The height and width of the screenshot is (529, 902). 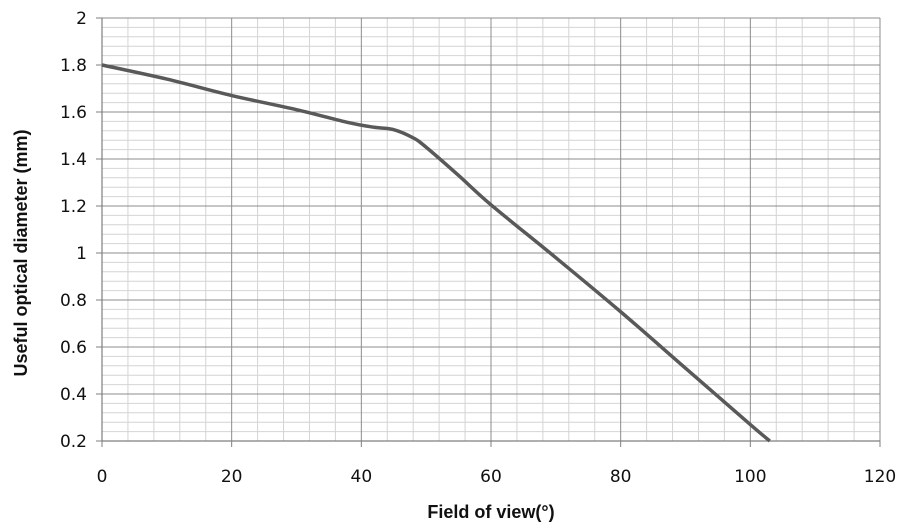 What do you see at coordinates (73, 207) in the screenshot?
I see `y-tick-label: 1.2` at bounding box center [73, 207].